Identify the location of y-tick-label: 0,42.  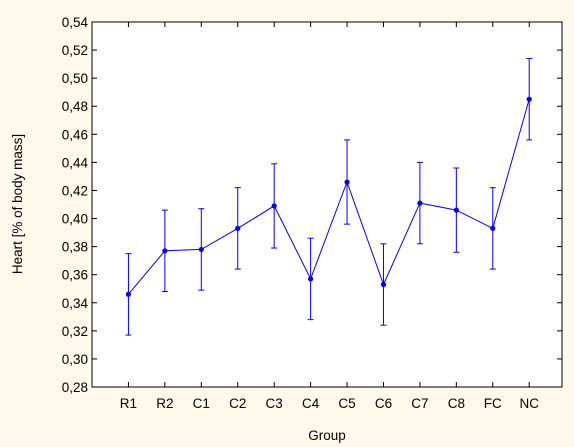
(75, 190).